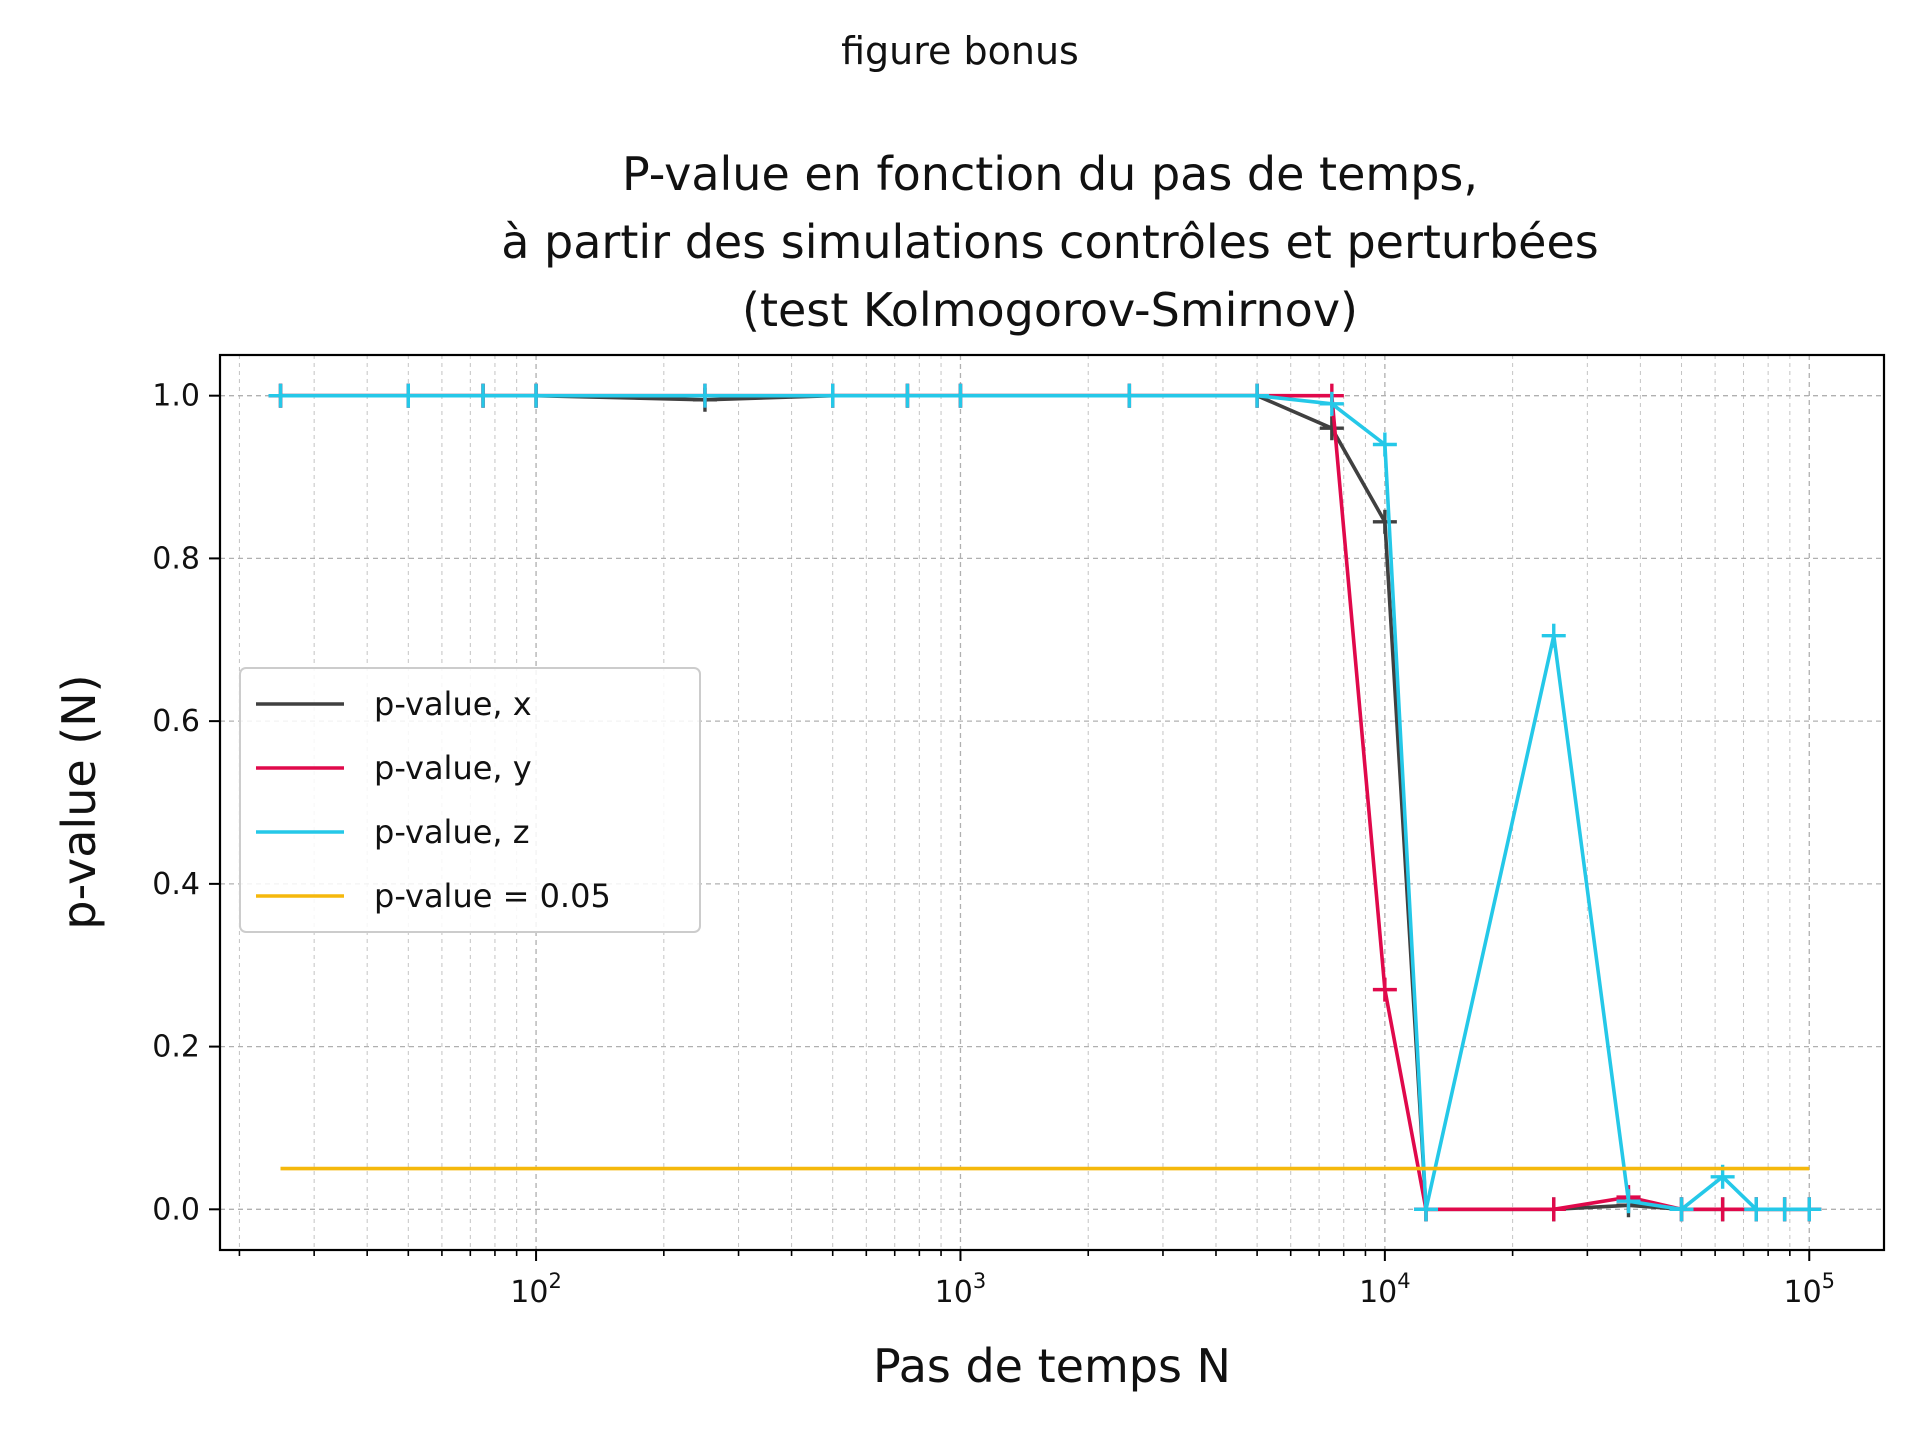 This screenshot has width=1920, height=1440. I want to click on x-tick-label-exponent: 2, so click(554, 1281).